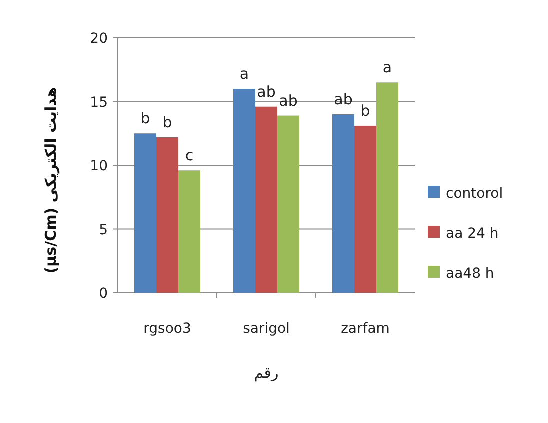 The image size is (548, 423). I want to click on x-tick-label: sarigol, so click(266, 329).